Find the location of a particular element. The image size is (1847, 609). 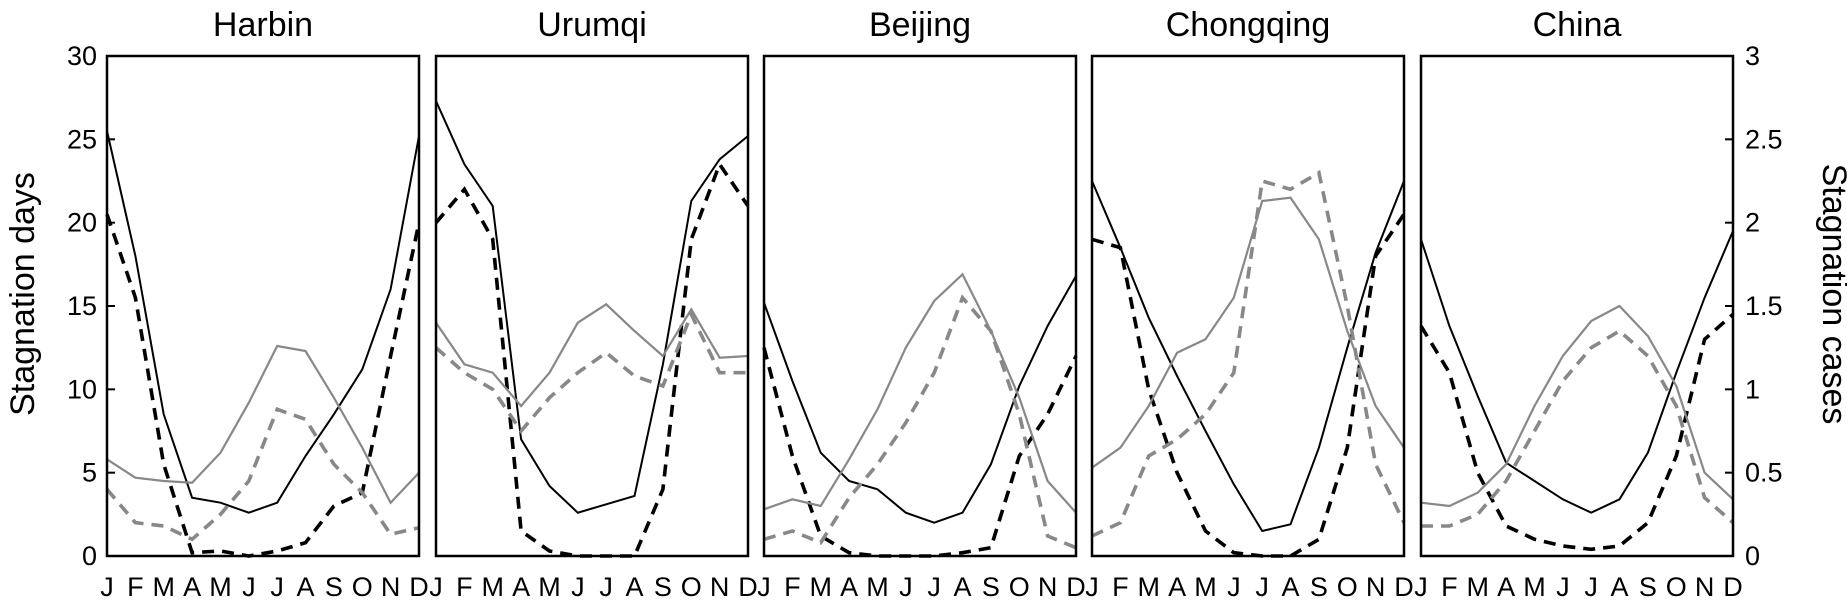

panel-title: Beijing is located at coordinates (920, 25).